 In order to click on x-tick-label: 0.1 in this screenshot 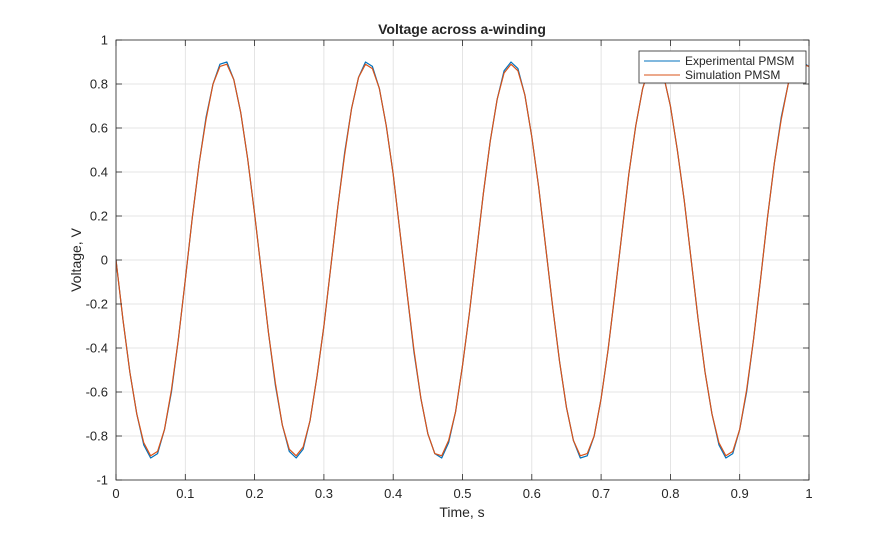, I will do `click(185, 493)`.